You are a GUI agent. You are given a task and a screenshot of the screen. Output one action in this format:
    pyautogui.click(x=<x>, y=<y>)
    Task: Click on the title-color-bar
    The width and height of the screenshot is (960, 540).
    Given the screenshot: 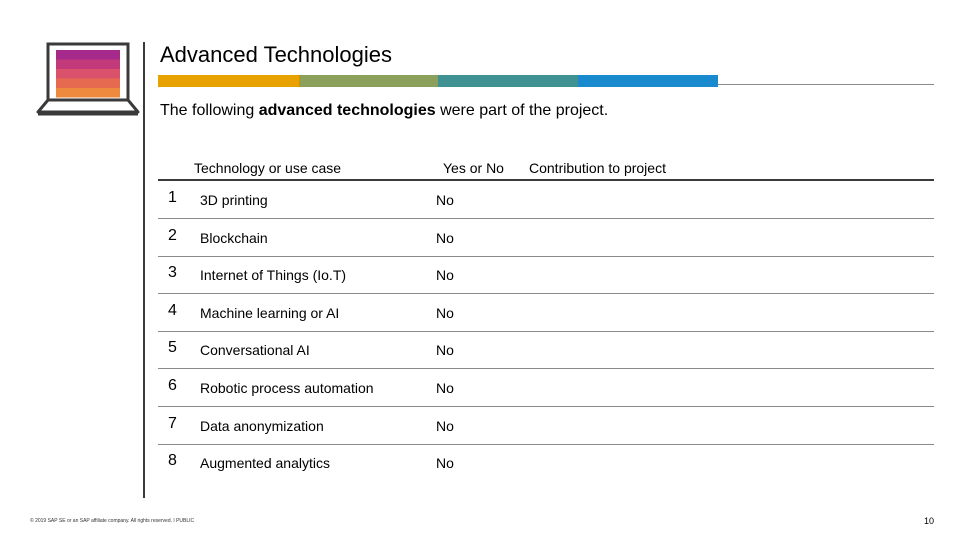 What is the action you would take?
    pyautogui.click(x=438, y=81)
    